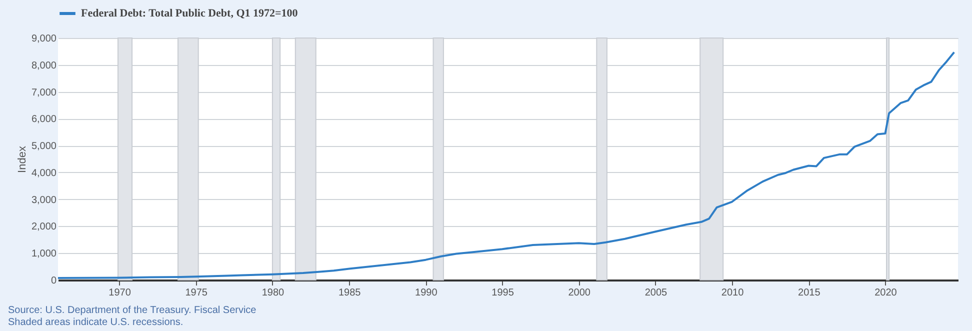 This screenshot has width=972, height=331. What do you see at coordinates (426, 293) in the screenshot?
I see `x-tick-label: 1990` at bounding box center [426, 293].